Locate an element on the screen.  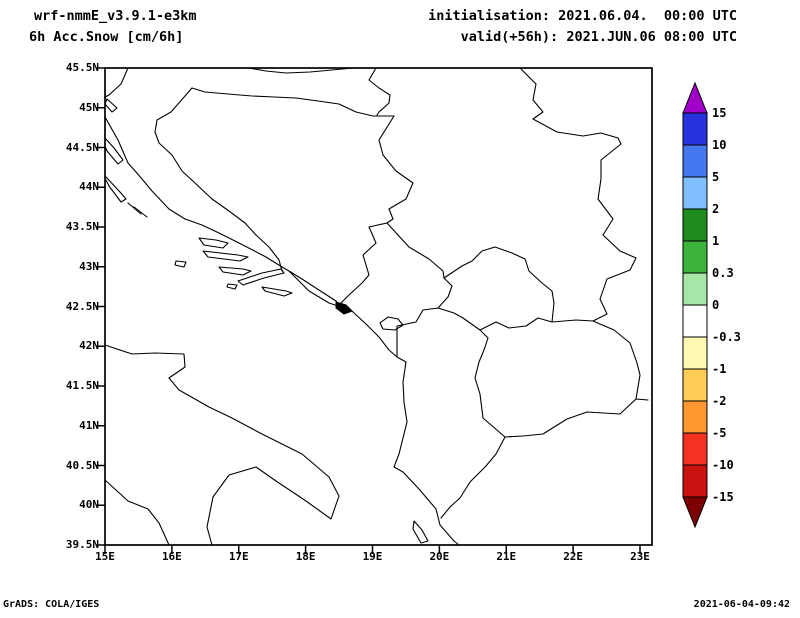
field-title: 6h Acc.Snow [cm/6h] is located at coordinates (106, 37).